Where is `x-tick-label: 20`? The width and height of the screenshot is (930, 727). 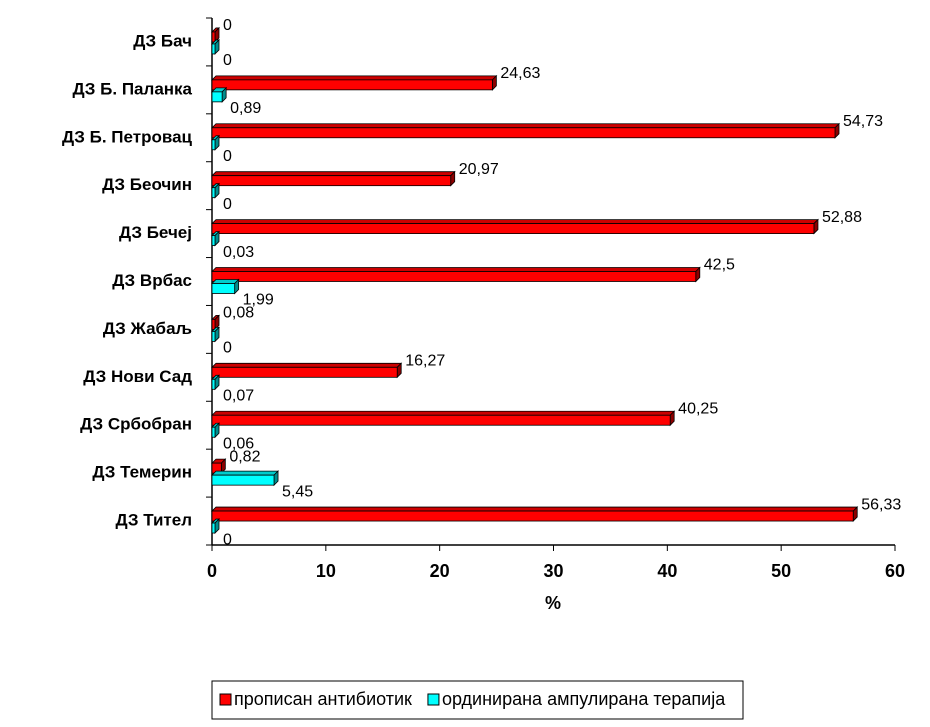
x-tick-label: 20 is located at coordinates (440, 571).